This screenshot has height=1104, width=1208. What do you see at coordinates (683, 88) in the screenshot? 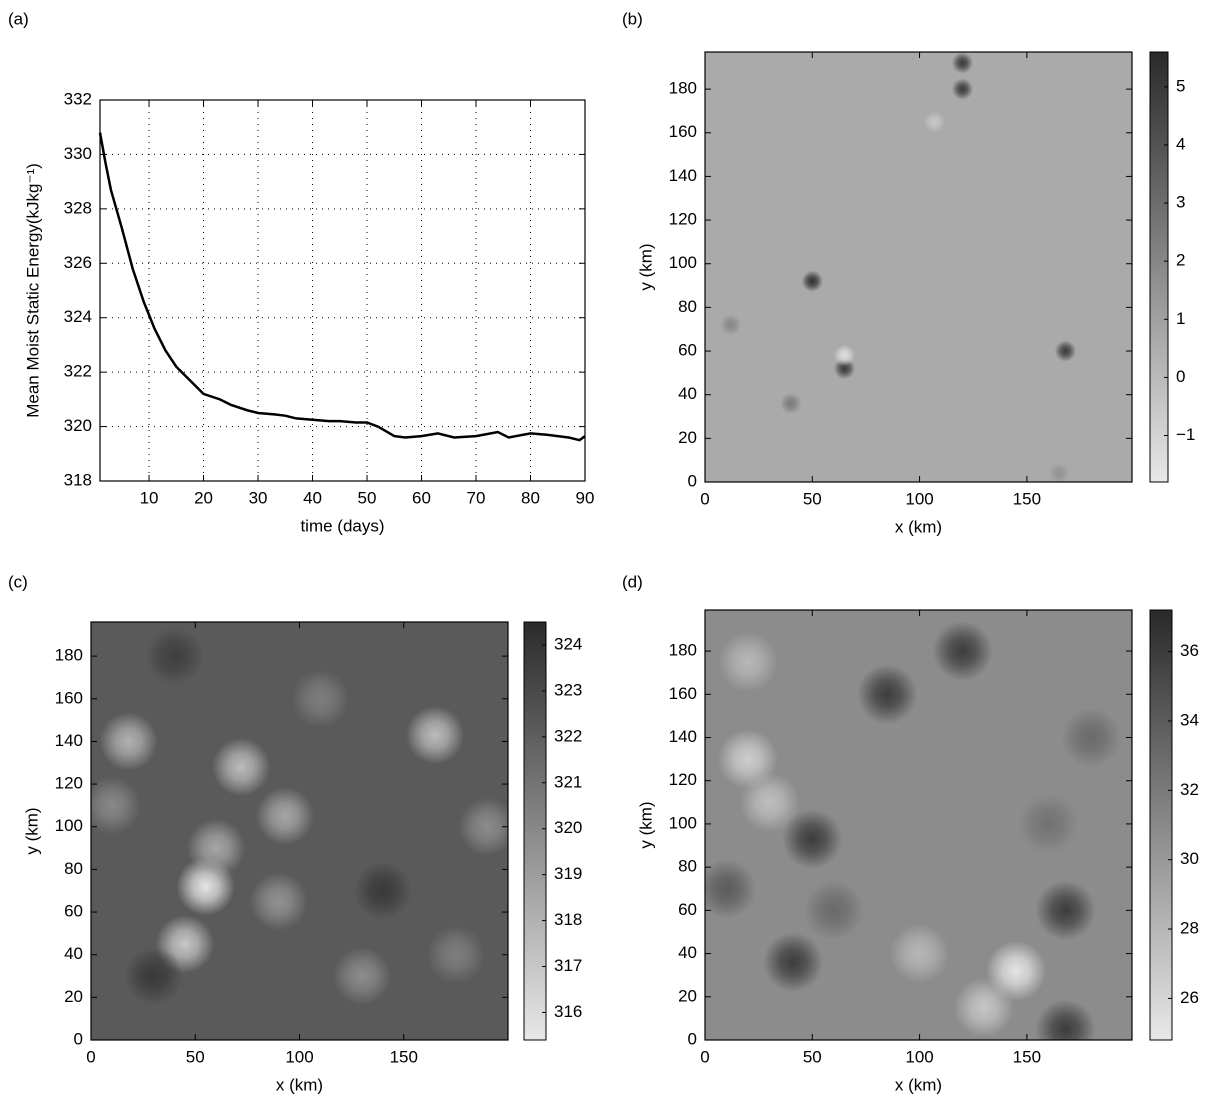
I see `y-tick-label: 180` at bounding box center [683, 88].